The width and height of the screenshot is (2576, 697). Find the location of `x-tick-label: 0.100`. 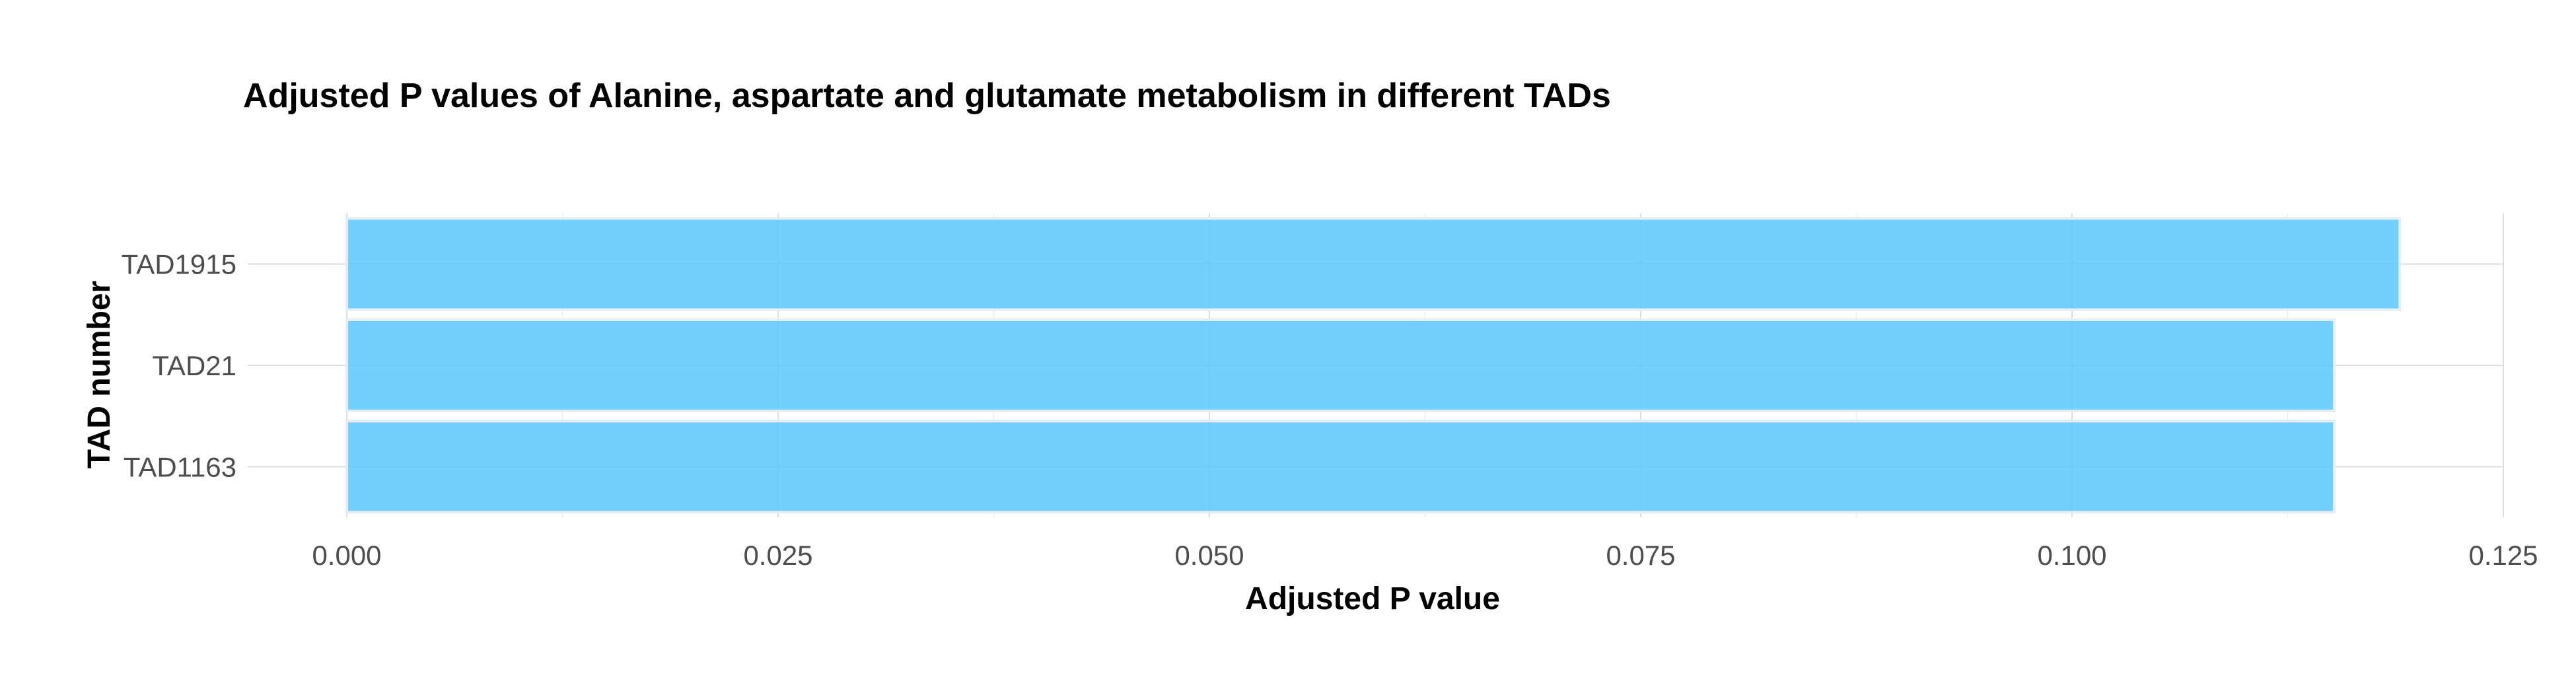

x-tick-label: 0.100 is located at coordinates (2071, 556).